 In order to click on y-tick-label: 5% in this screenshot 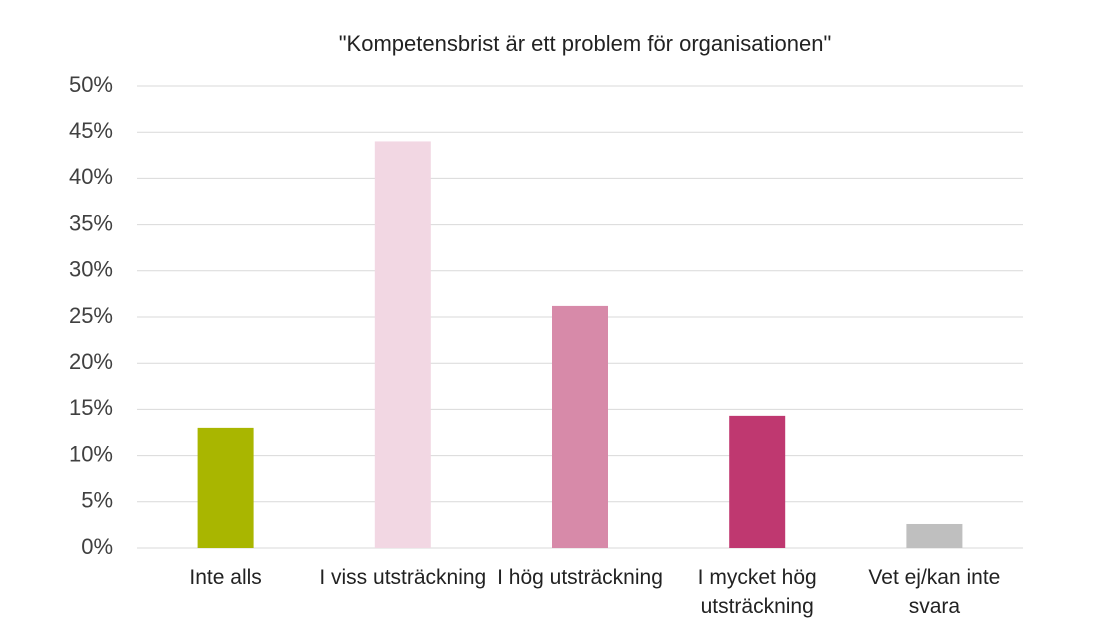, I will do `click(97, 500)`.